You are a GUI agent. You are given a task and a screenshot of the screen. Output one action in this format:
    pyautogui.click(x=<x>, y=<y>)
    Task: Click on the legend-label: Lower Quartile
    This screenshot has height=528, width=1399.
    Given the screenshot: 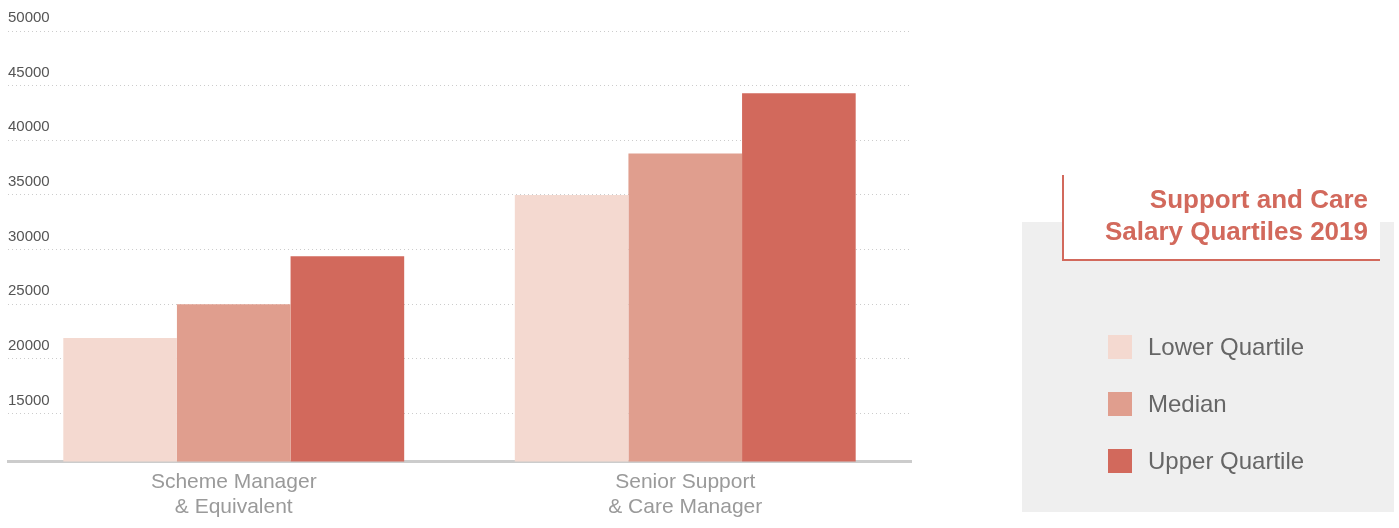 What is the action you would take?
    pyautogui.click(x=1226, y=346)
    